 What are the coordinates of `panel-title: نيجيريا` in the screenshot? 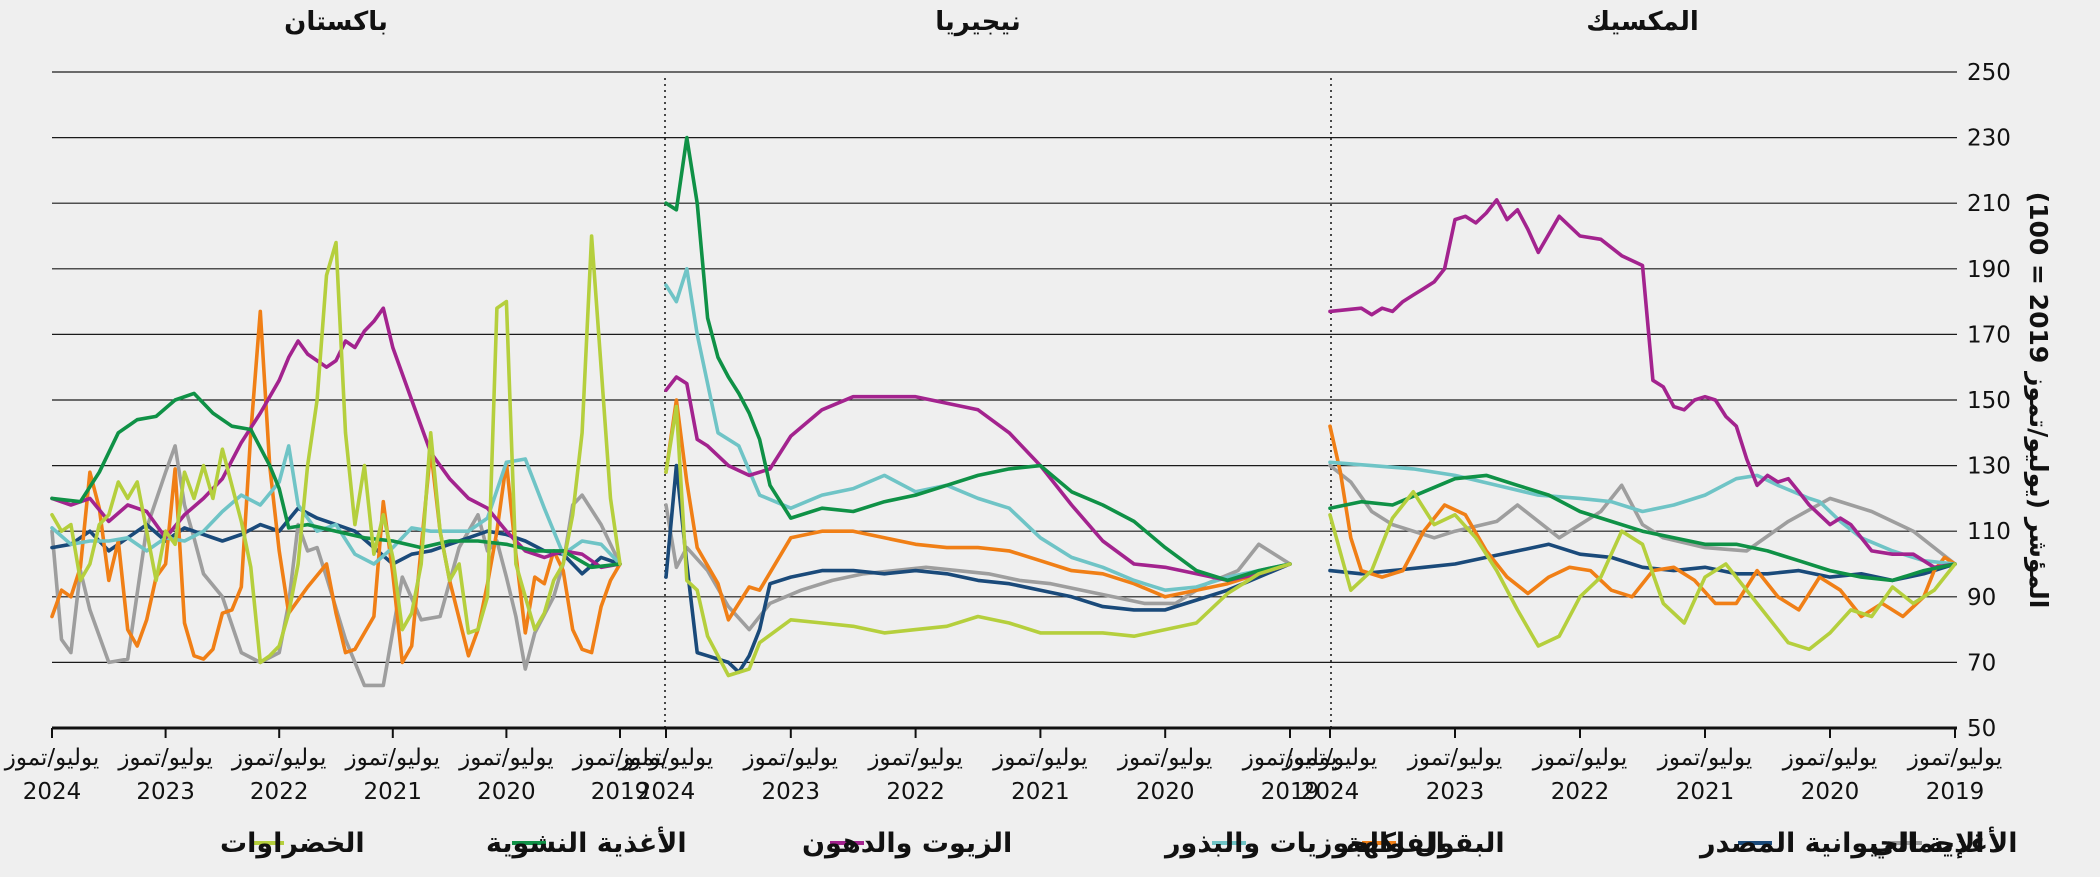 It's located at (977, 22).